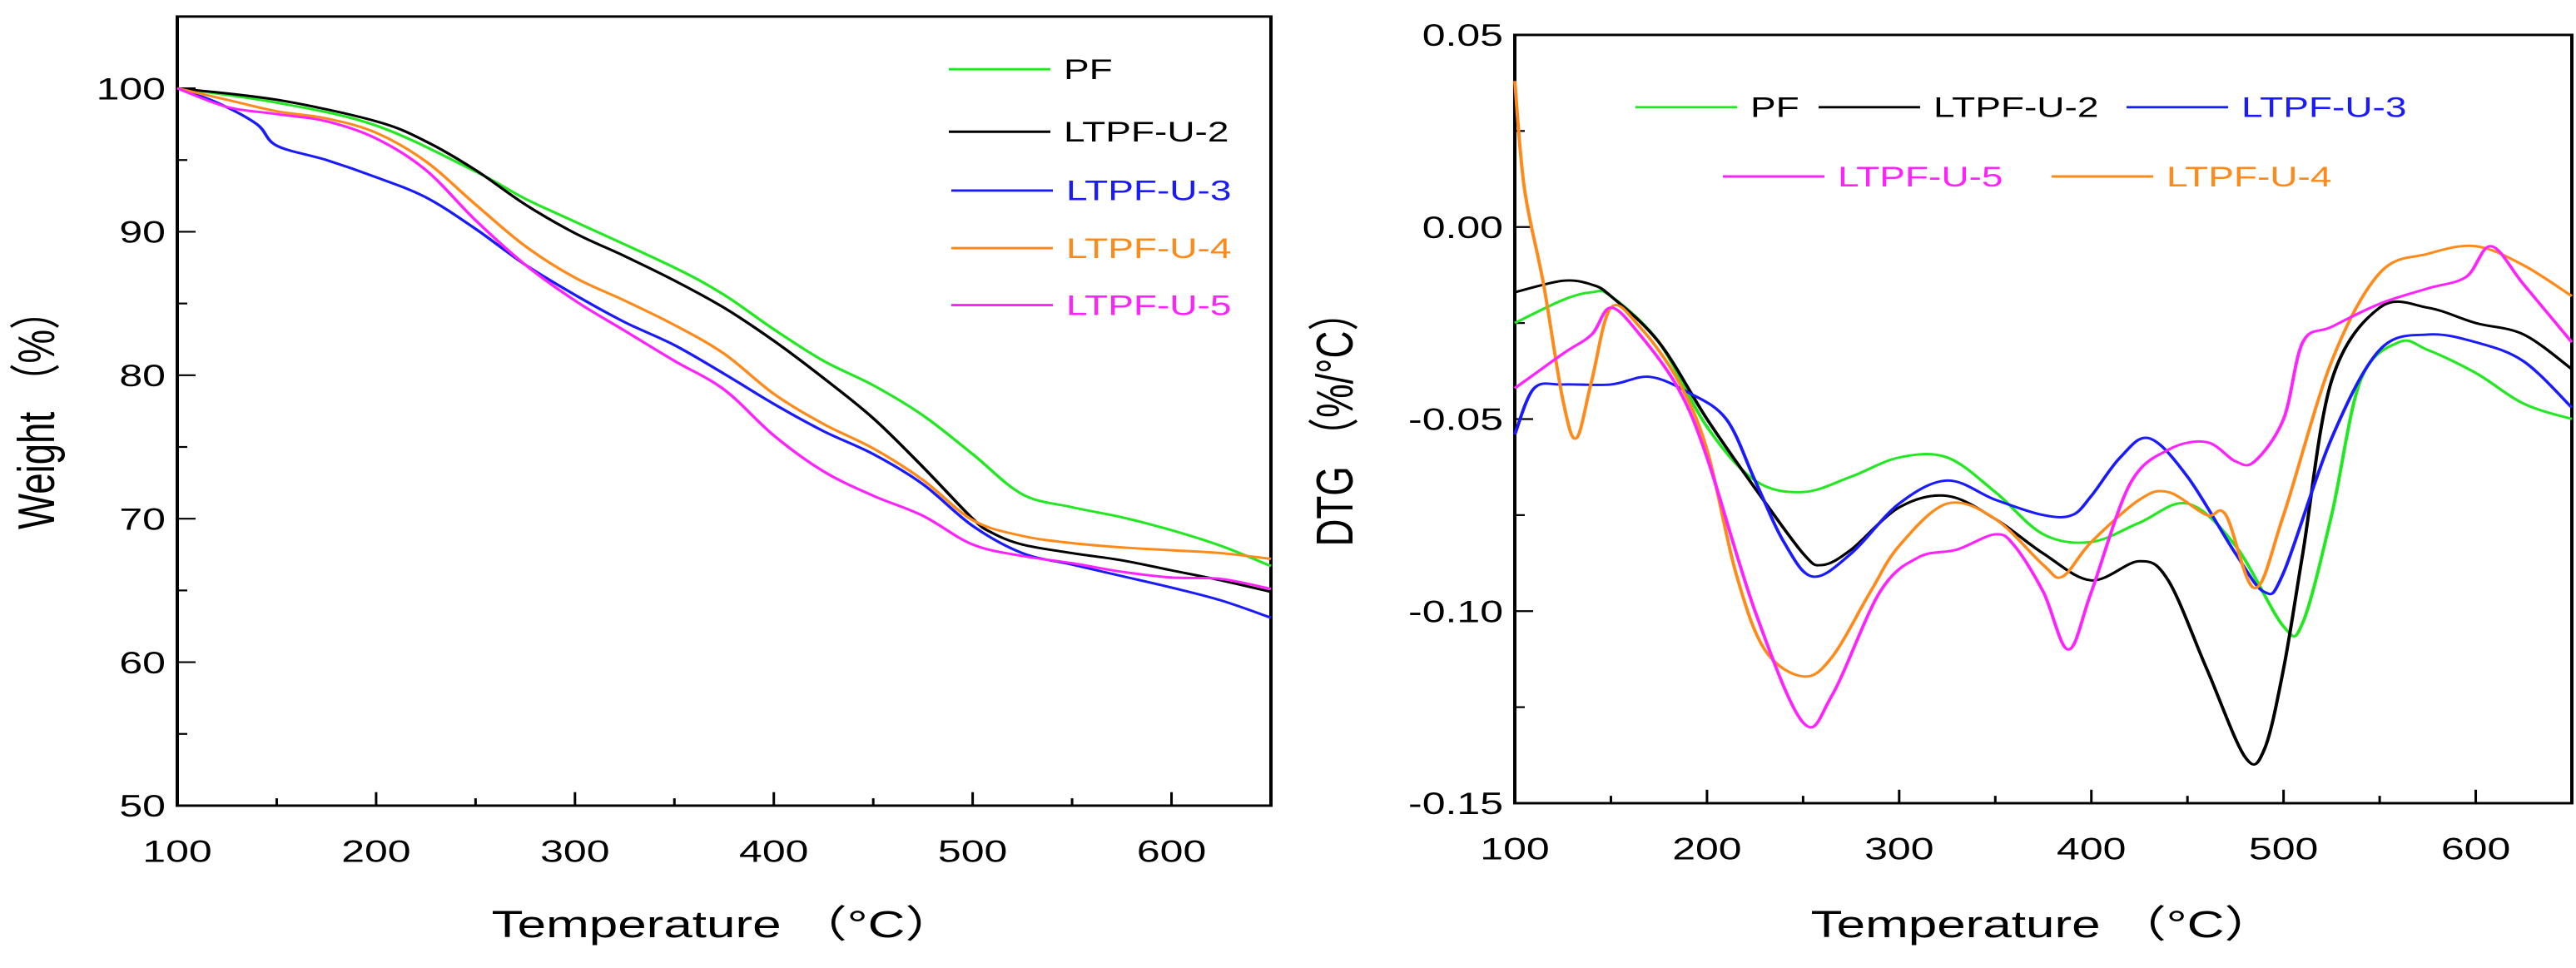 Image resolution: width=2576 pixels, height=968 pixels. Describe the element at coordinates (1514, 849) in the screenshot. I see `dtg-x-tick-label: 100` at that location.